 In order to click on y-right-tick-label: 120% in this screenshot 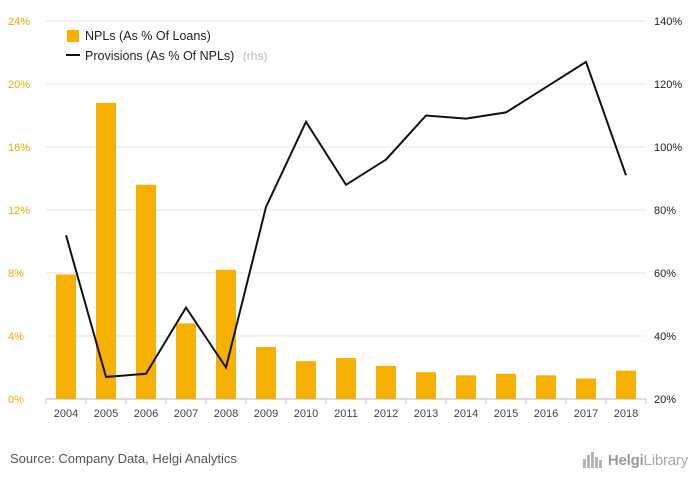, I will do `click(668, 85)`.